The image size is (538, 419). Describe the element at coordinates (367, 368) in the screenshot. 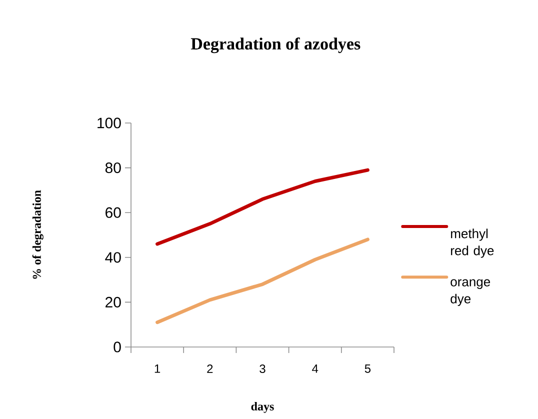

I see `x-tick-label: 5` at that location.